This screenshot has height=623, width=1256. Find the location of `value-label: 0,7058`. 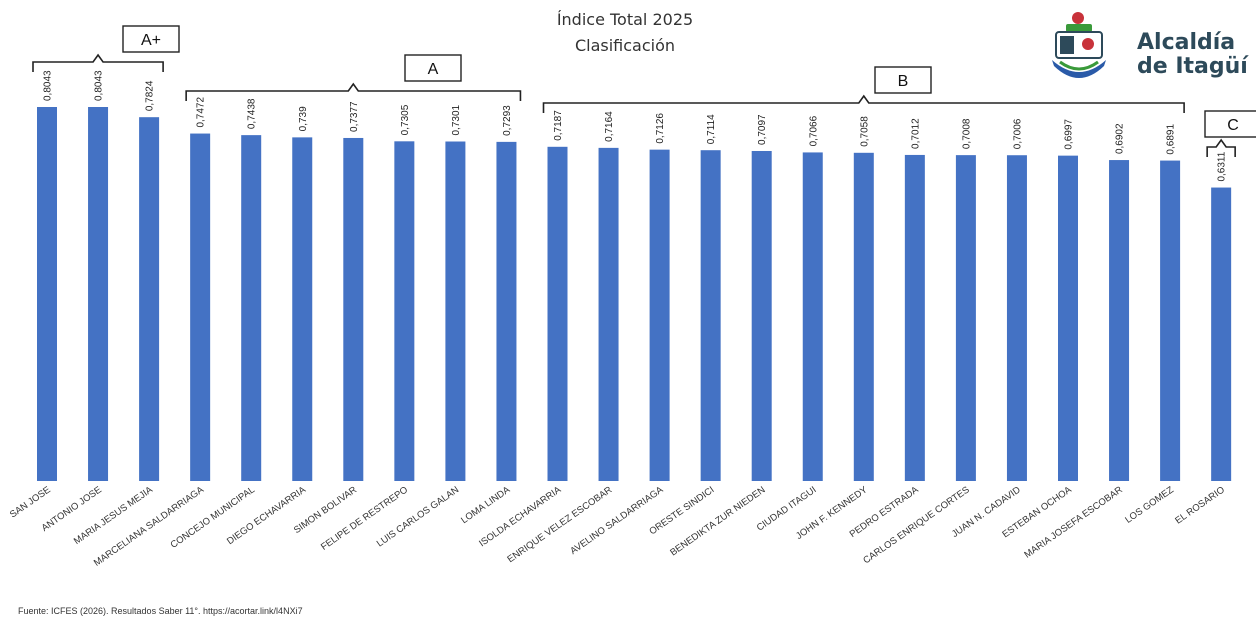

value-label: 0,7058 is located at coordinates (864, 131).